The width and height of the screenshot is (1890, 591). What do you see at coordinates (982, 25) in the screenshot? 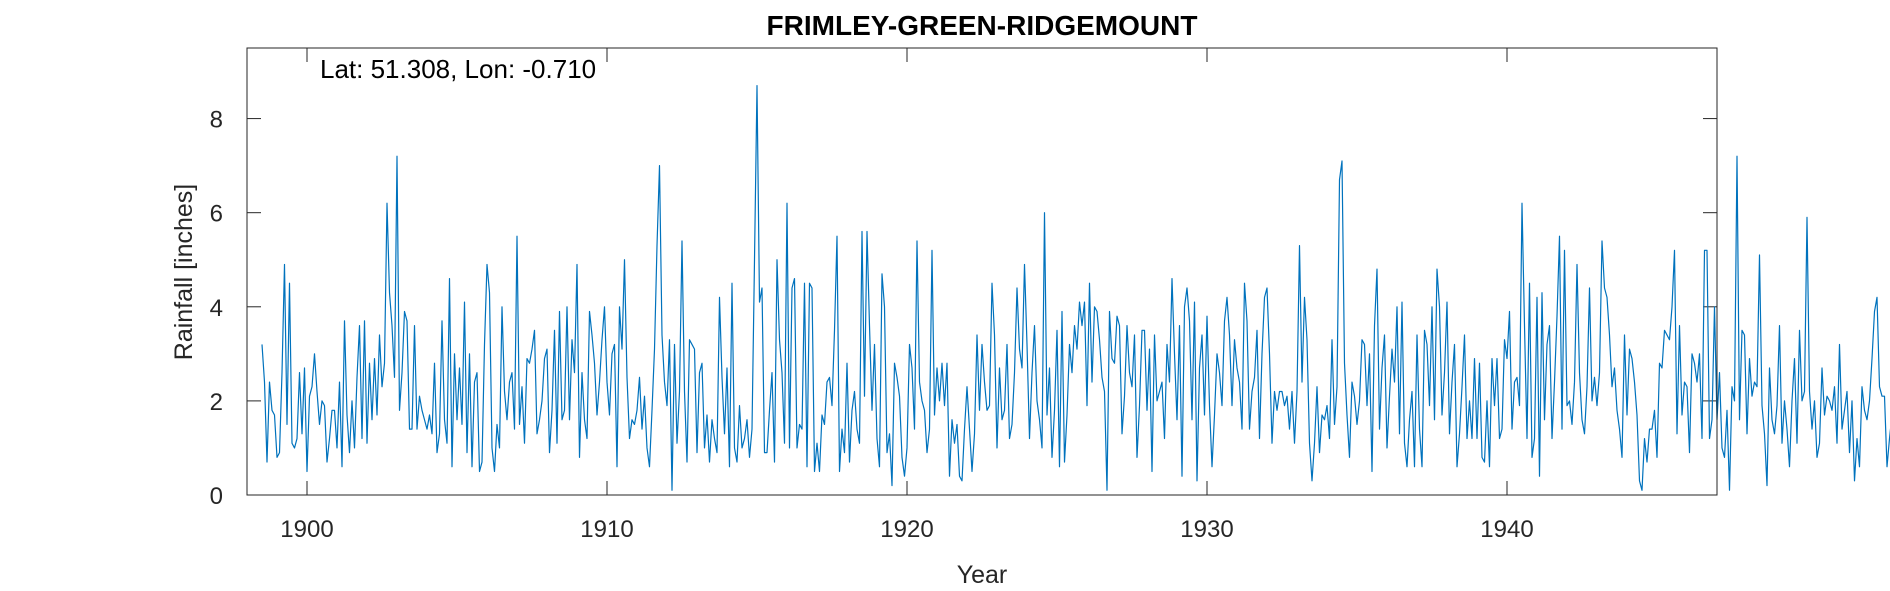
I see `chart-title: FRIMLEY-GREEN-RIDGEMOUNT` at bounding box center [982, 25].